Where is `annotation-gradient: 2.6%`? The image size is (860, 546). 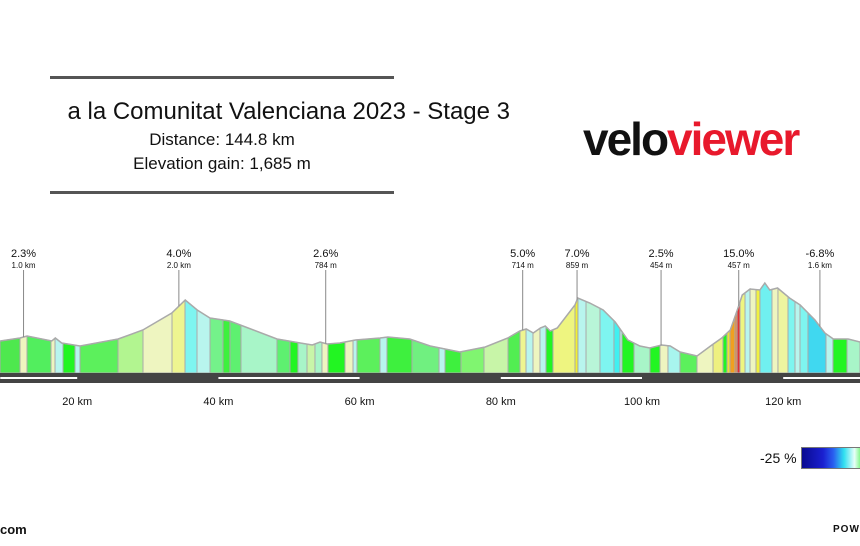 annotation-gradient: 2.6% is located at coordinates (325, 254).